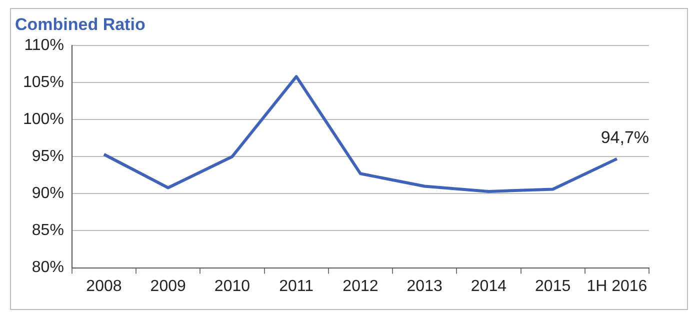  Describe the element at coordinates (48, 231) in the screenshot. I see `y-tick-label: 85%` at that location.